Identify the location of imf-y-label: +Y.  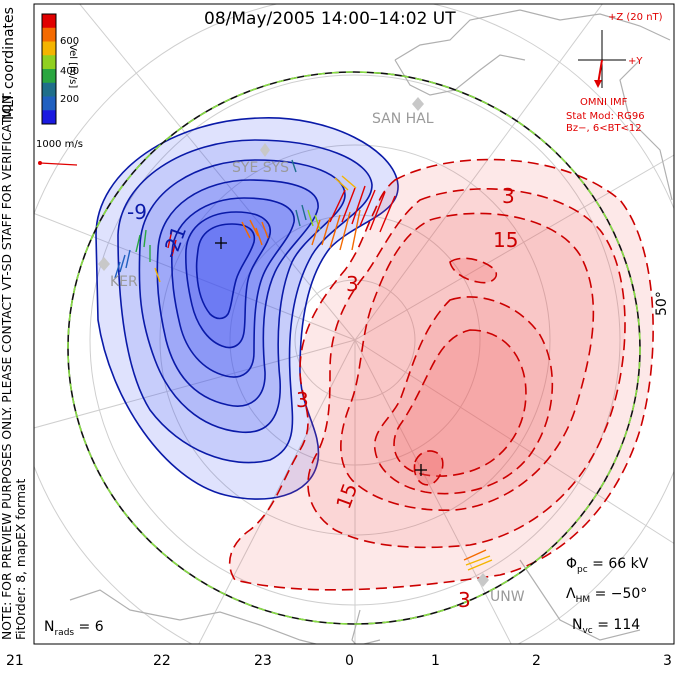
(635, 61).